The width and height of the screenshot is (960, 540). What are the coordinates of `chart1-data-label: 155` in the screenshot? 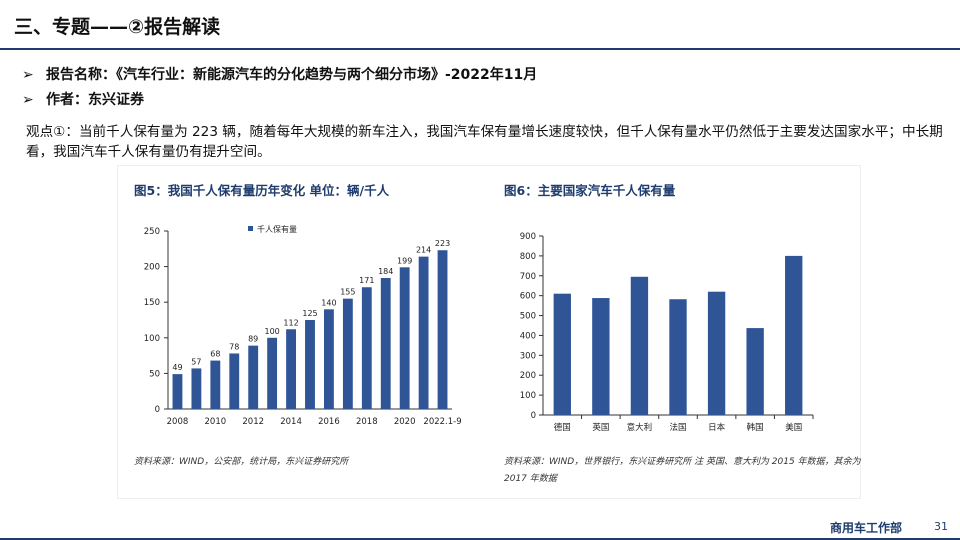 It's located at (347, 292).